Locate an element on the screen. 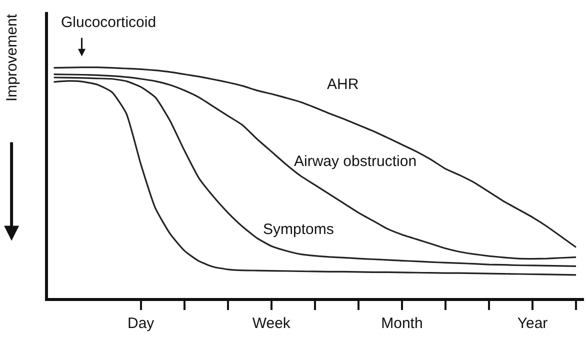 The image size is (586, 350). x-tick-label: Day is located at coordinates (141, 323).